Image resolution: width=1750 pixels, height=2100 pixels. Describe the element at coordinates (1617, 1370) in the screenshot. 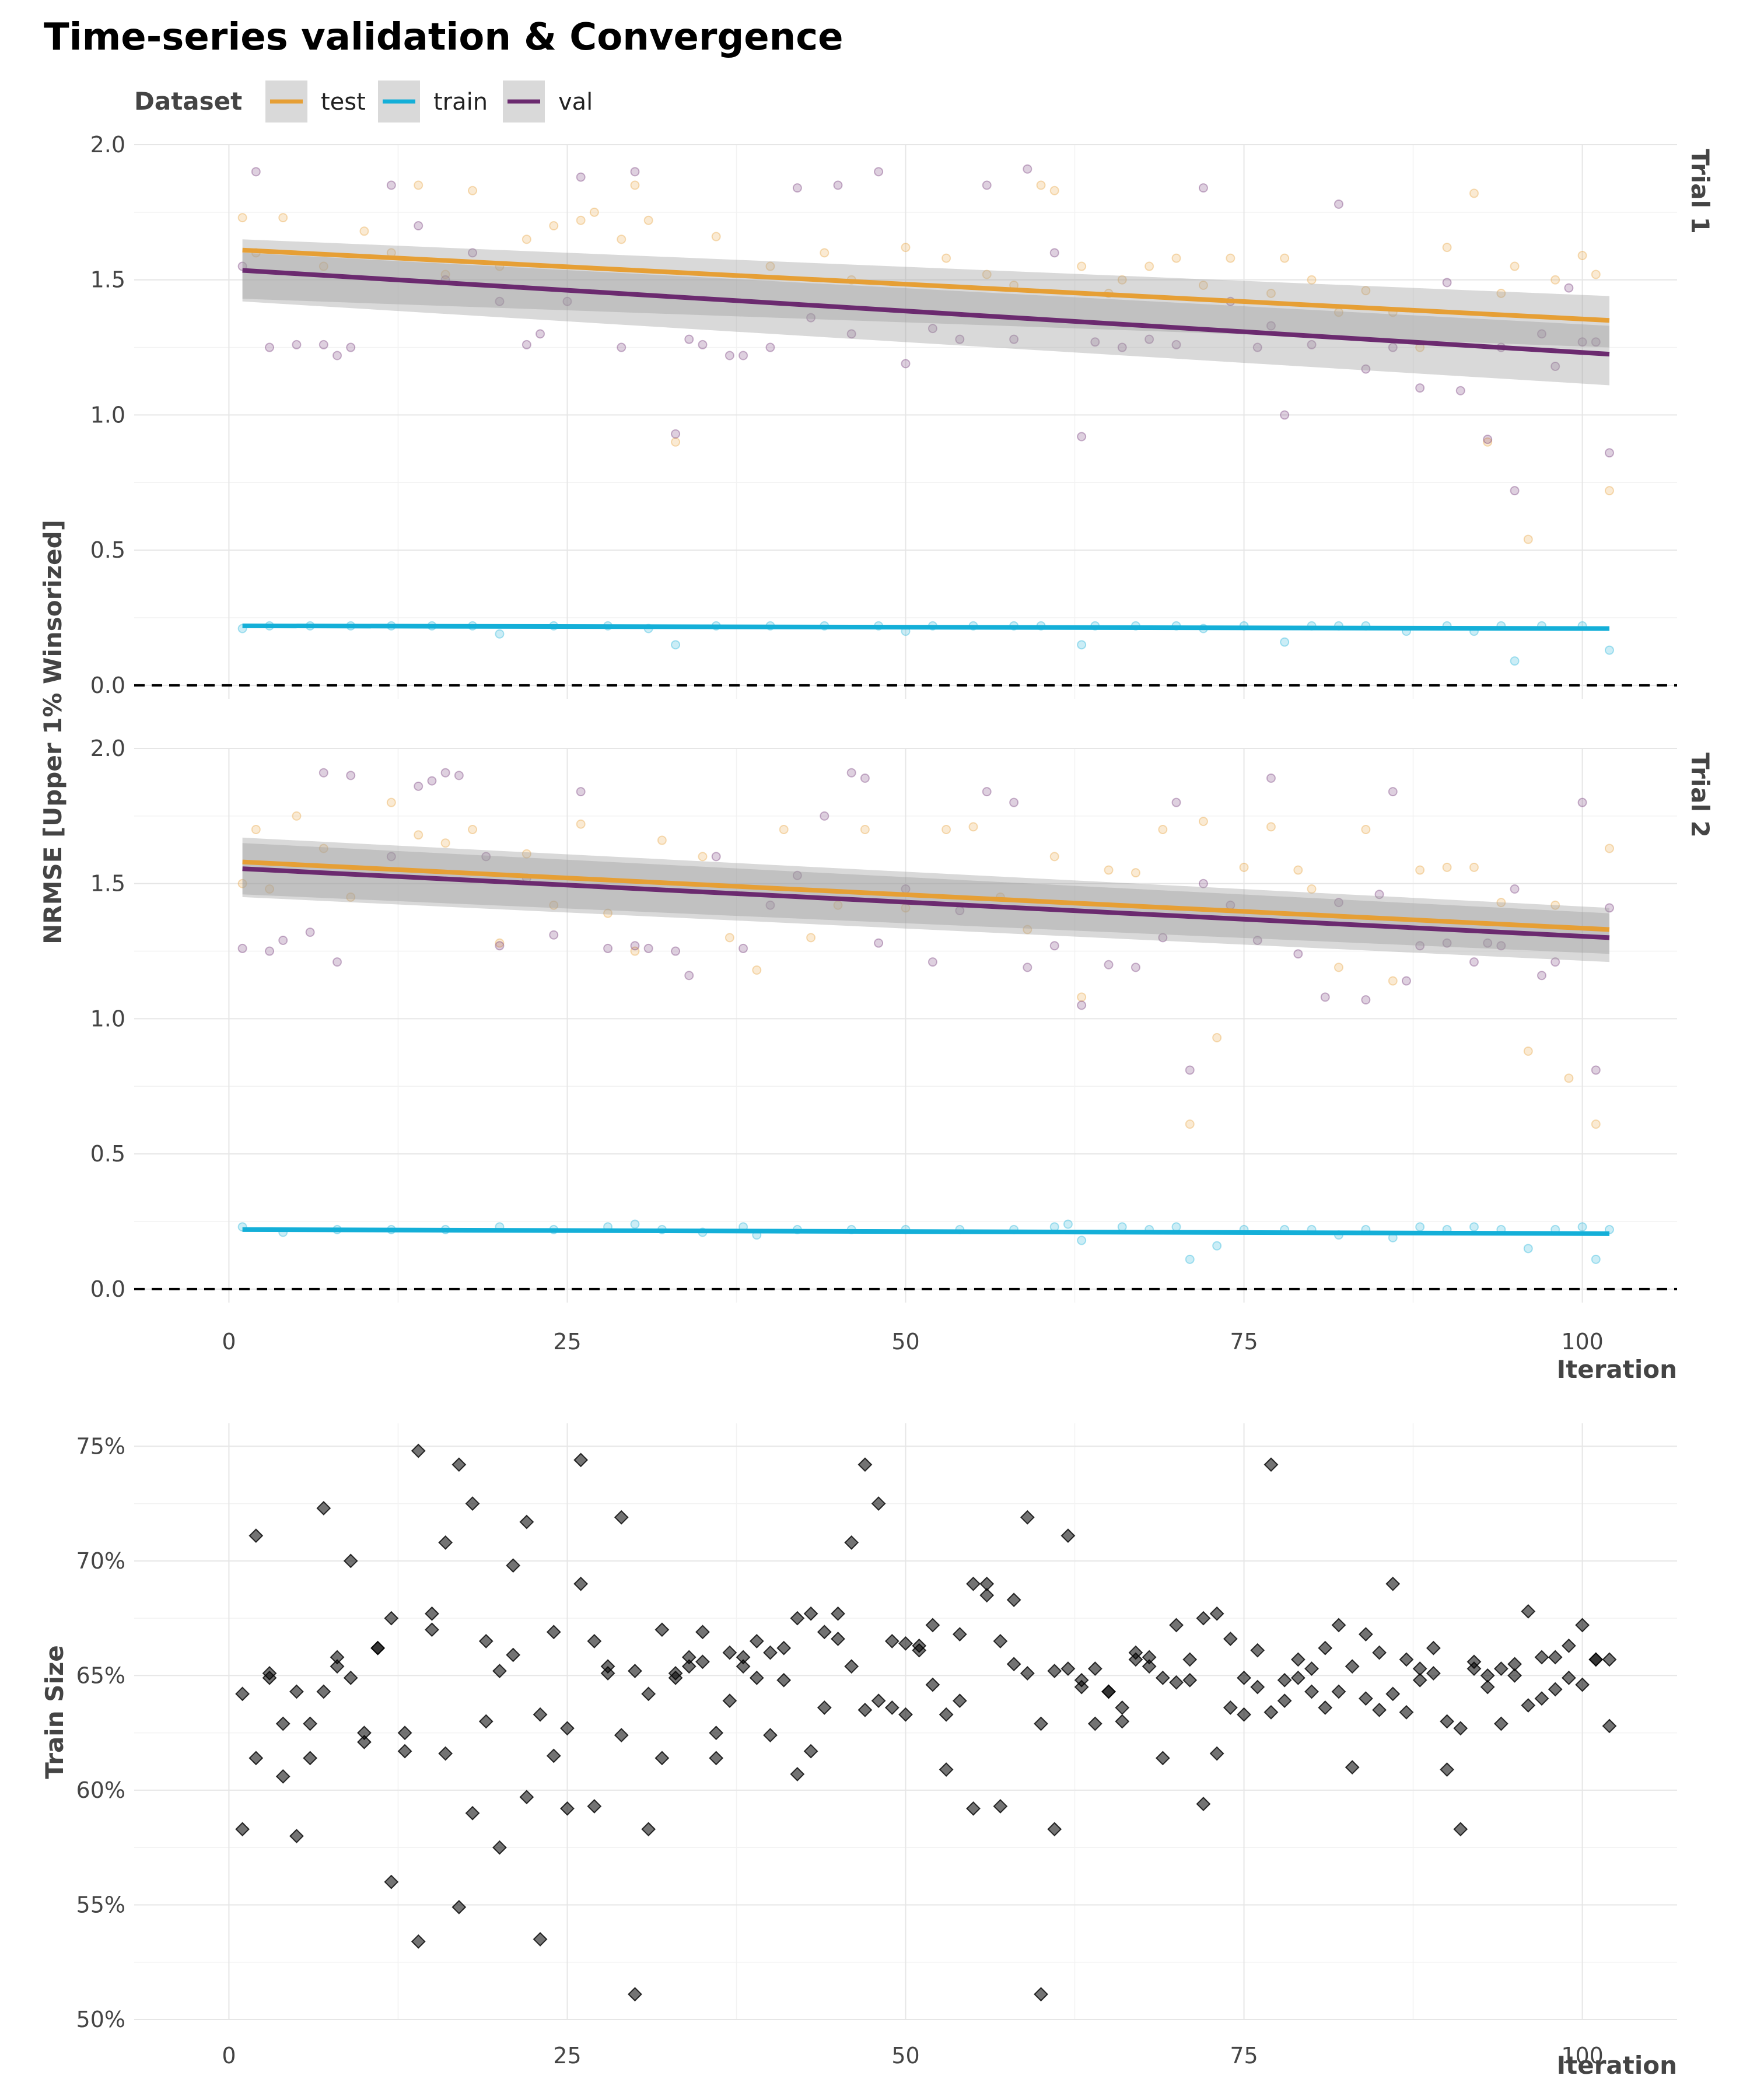

I see `x-axis-title-top: Iteration` at that location.